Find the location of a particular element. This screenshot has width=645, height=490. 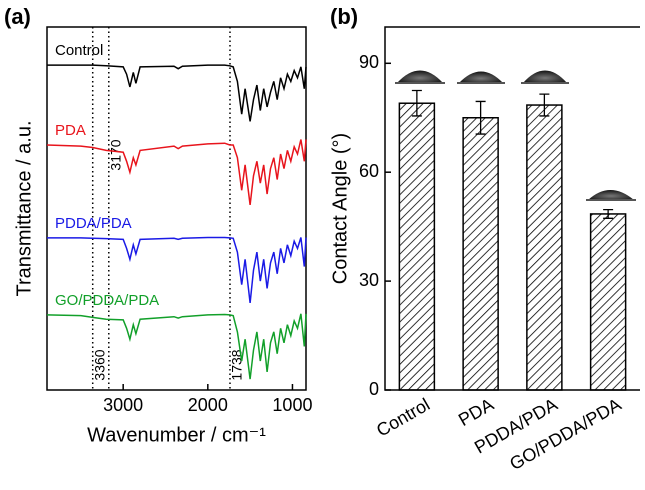

x-tick-label: 2000 is located at coordinates (208, 405).